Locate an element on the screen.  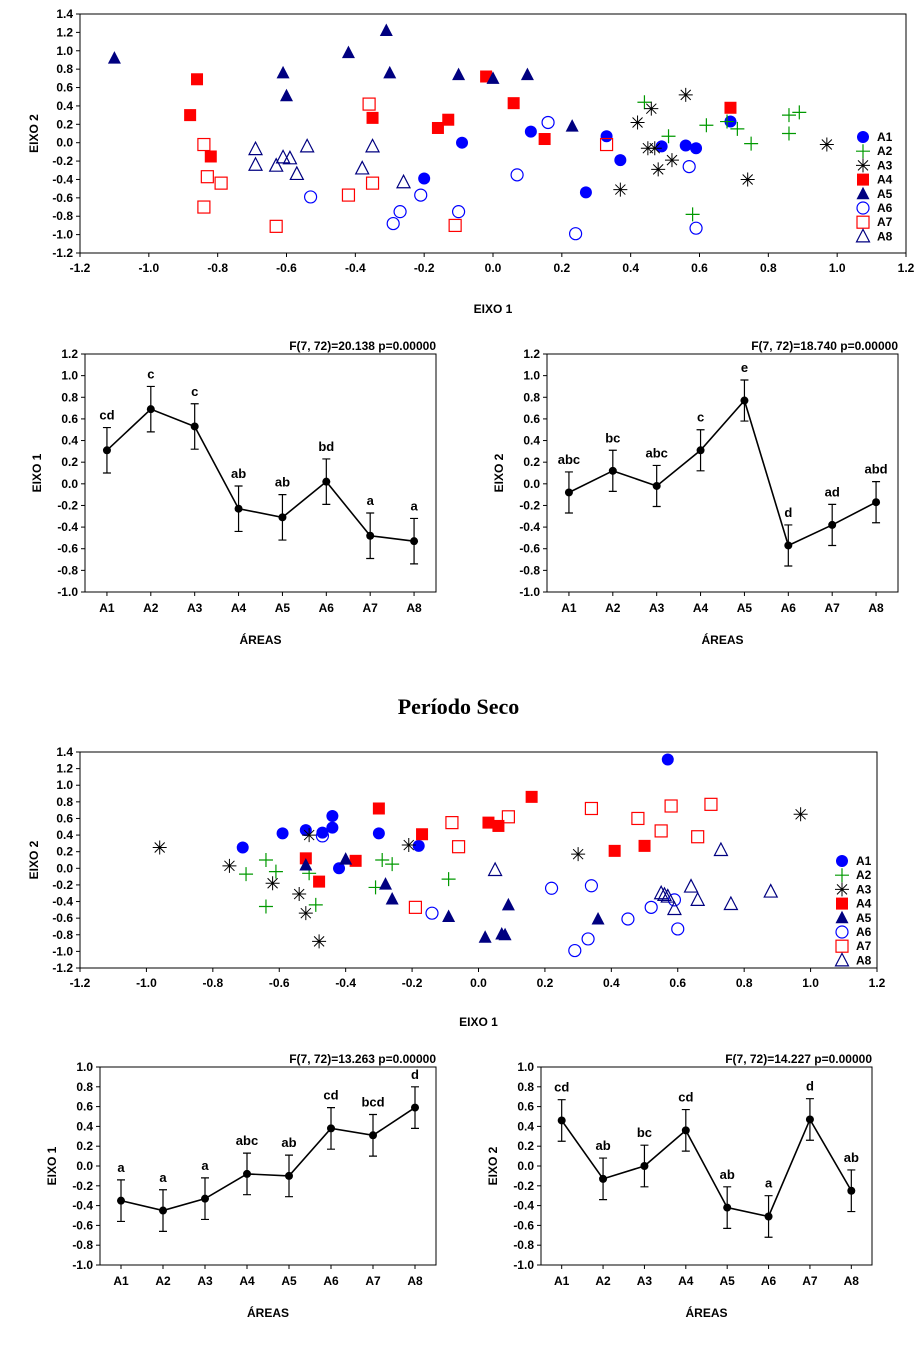
group-label: ab is located at coordinates (238, 473).